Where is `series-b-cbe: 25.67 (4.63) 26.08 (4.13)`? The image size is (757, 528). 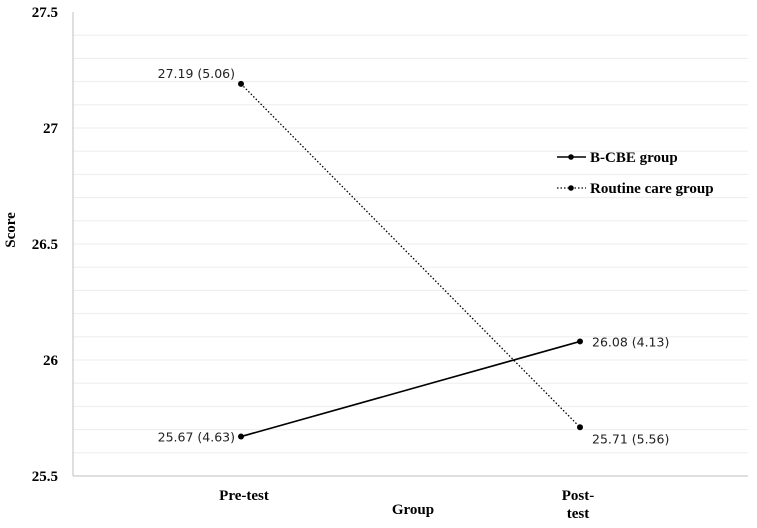 series-b-cbe: 25.67 (4.63) 26.08 (4.13) is located at coordinates (414, 389).